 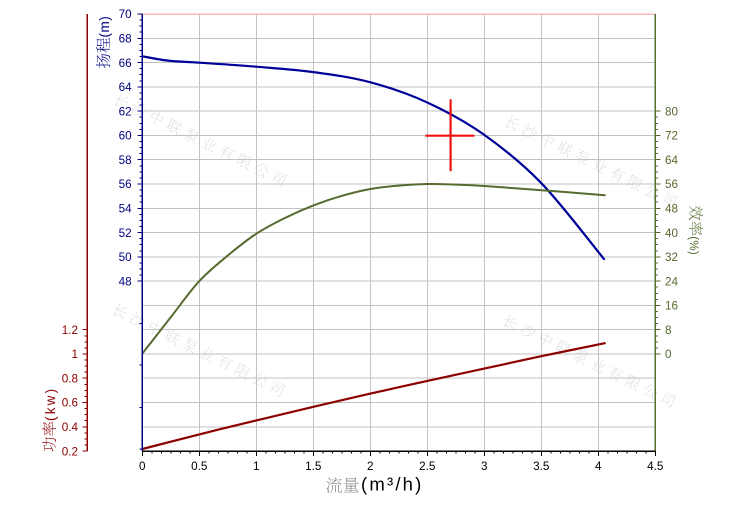 What do you see at coordinates (671, 306) in the screenshot?
I see `svg-text: 16` at bounding box center [671, 306].